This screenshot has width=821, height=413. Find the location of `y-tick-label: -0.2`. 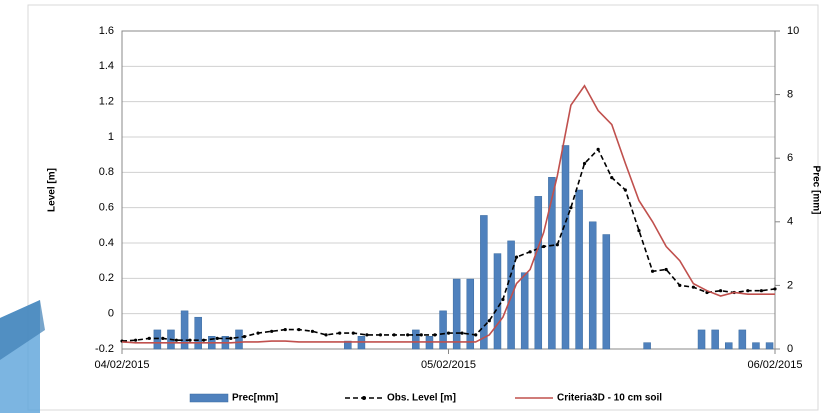

y-tick-label: -0.2 is located at coordinates (104, 349).